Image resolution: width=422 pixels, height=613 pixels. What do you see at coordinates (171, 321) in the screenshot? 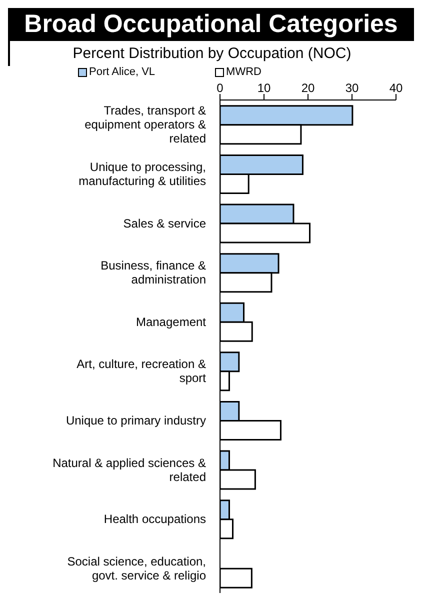
I see `y-tick-label: Management` at bounding box center [171, 321].